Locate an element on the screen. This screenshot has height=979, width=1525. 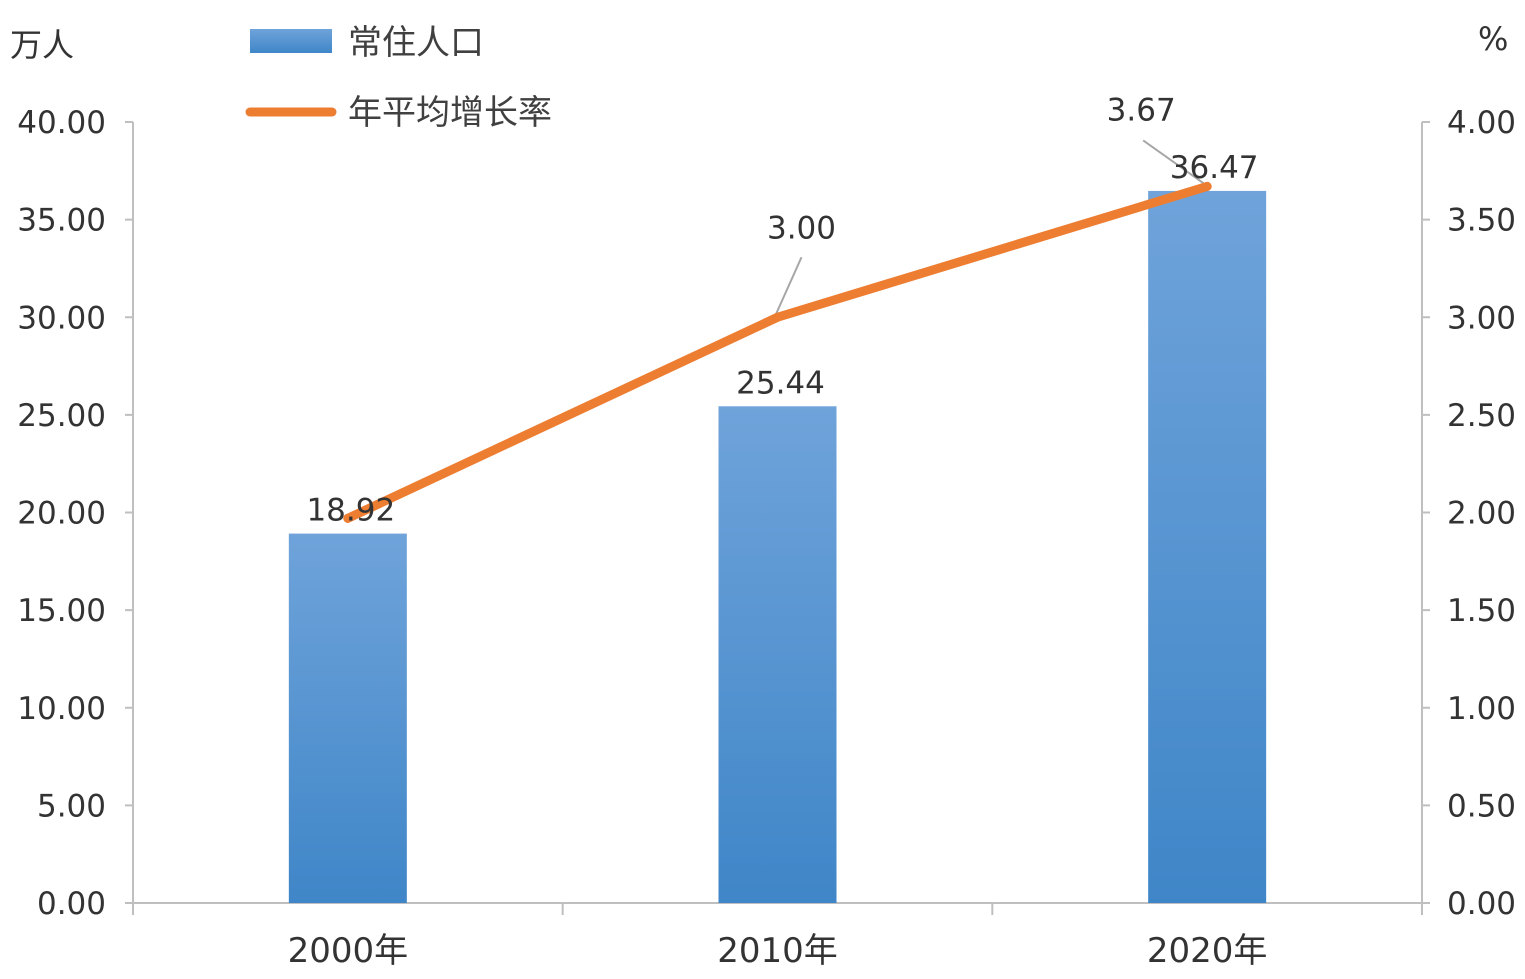
bar-data-label: 25.44 is located at coordinates (780, 383).